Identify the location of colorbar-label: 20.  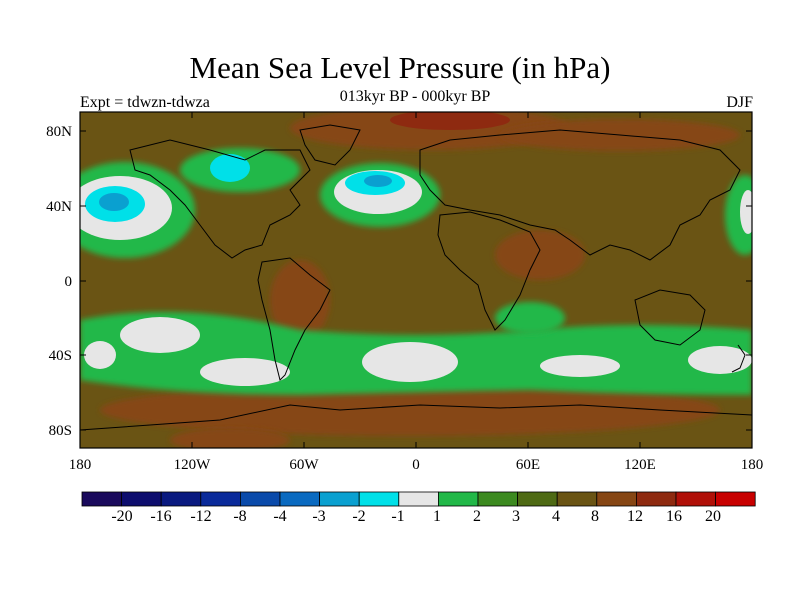
(713, 516).